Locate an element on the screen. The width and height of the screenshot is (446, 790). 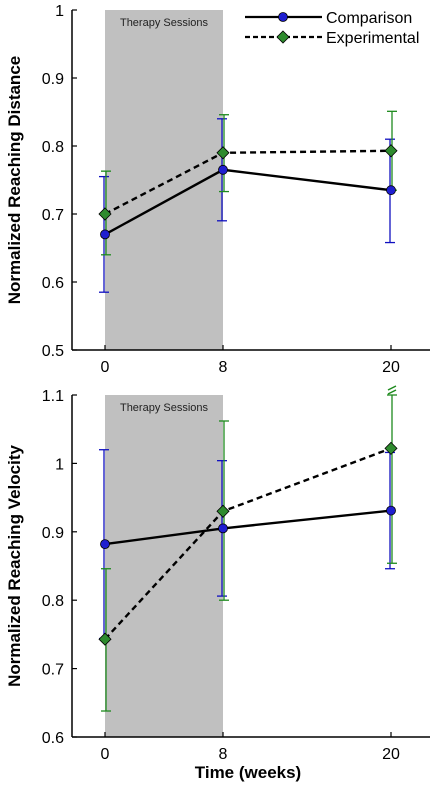
therapy-shade is located at coordinates (164, 566).